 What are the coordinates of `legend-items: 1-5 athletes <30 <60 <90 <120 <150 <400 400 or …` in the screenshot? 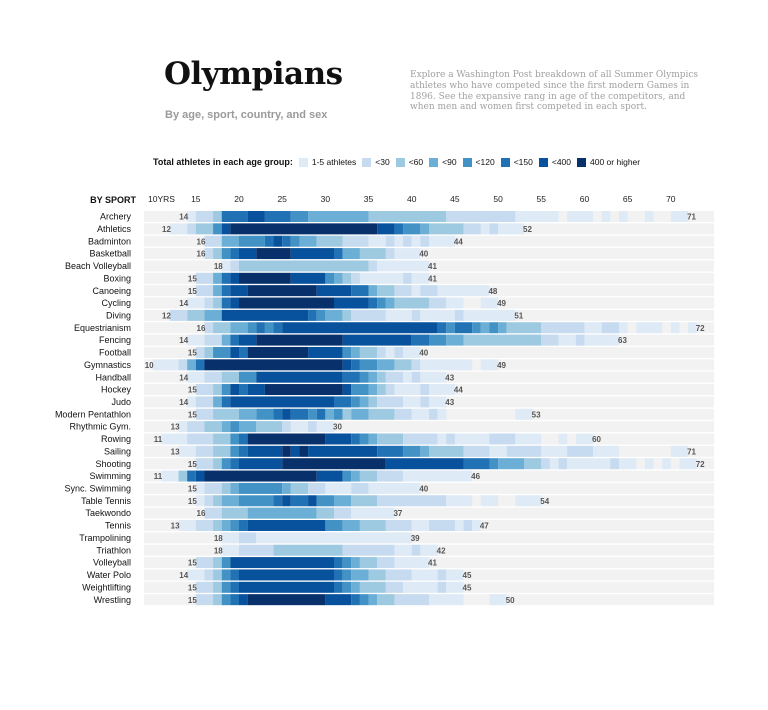 It's located at (472, 162).